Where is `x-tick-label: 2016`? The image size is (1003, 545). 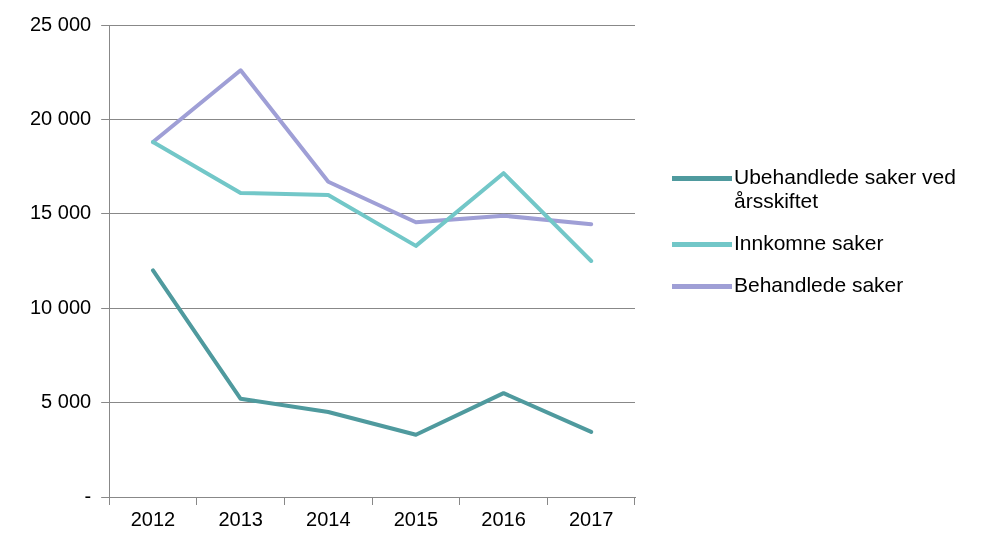
x-tick-label: 2016 is located at coordinates (503, 518).